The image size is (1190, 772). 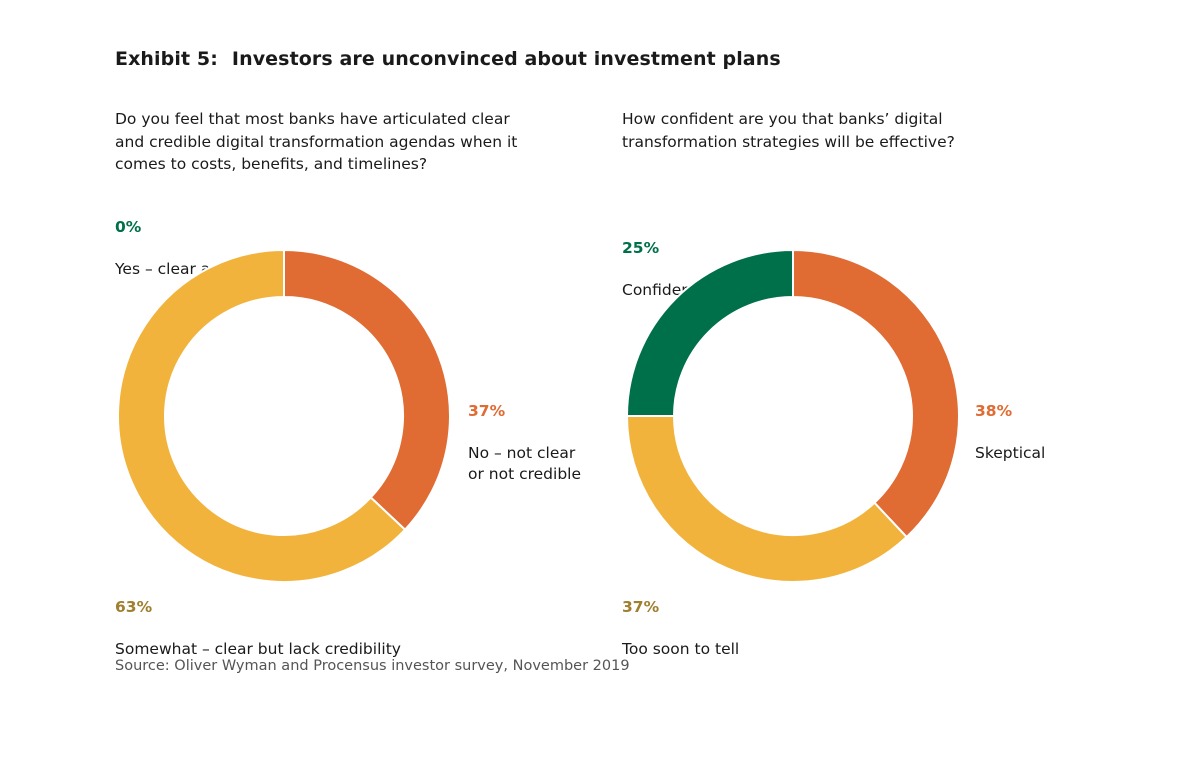 What do you see at coordinates (1010, 432) in the screenshot?
I see `right-label-skeptical: 38% Skeptical` at bounding box center [1010, 432].